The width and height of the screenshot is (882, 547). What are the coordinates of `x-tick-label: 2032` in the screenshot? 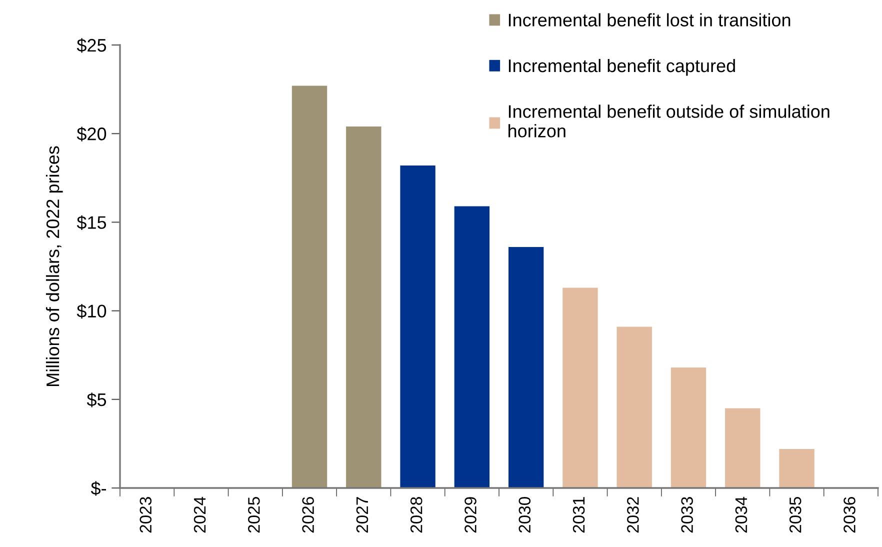 It's located at (633, 515).